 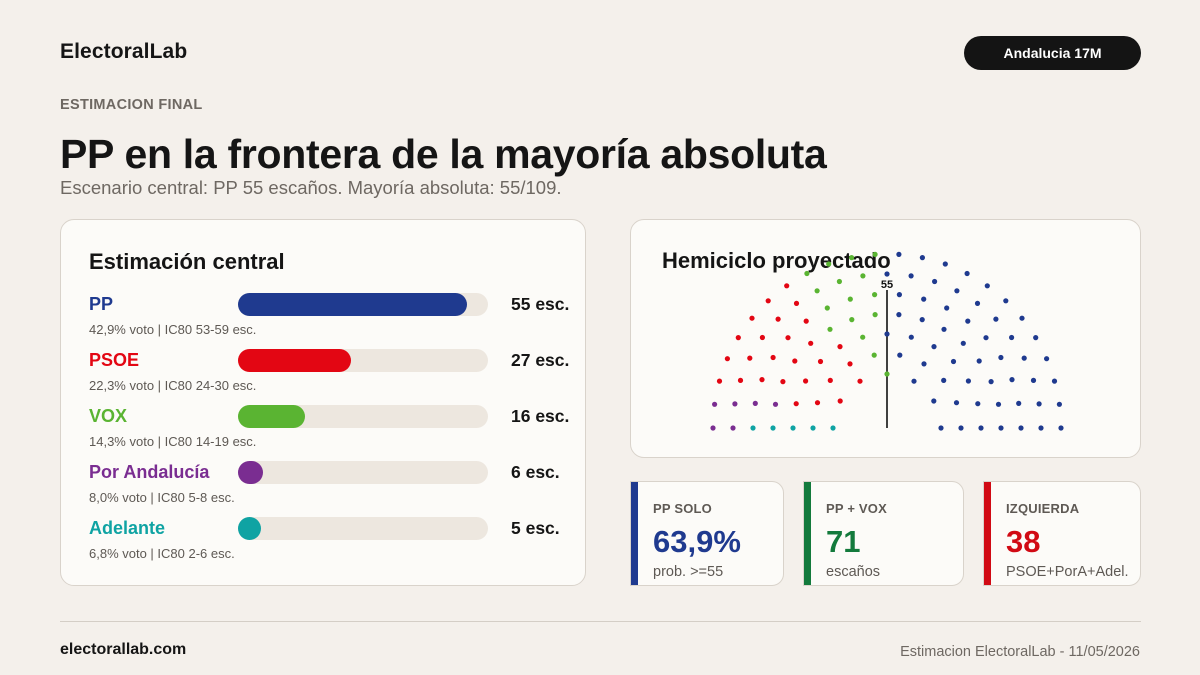 What do you see at coordinates (807, 533) in the screenshot?
I see `kpi-accent` at bounding box center [807, 533].